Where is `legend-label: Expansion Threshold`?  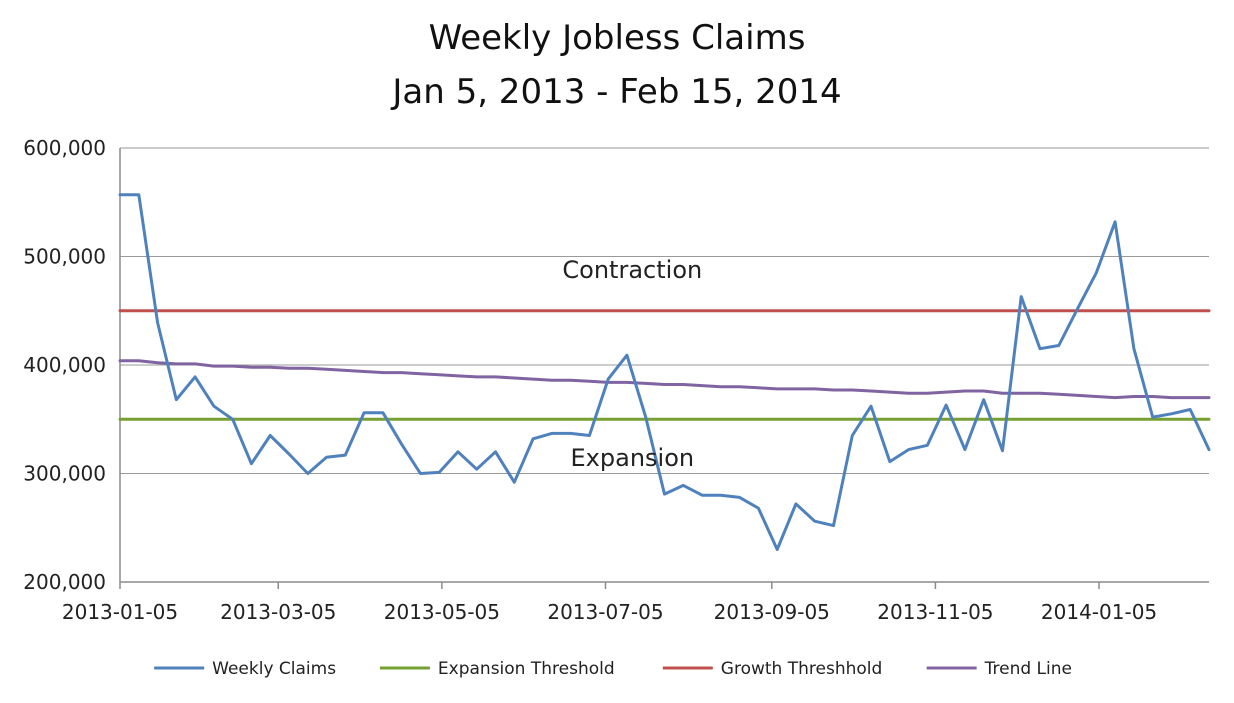
legend-label: Expansion Threshold is located at coordinates (526, 669).